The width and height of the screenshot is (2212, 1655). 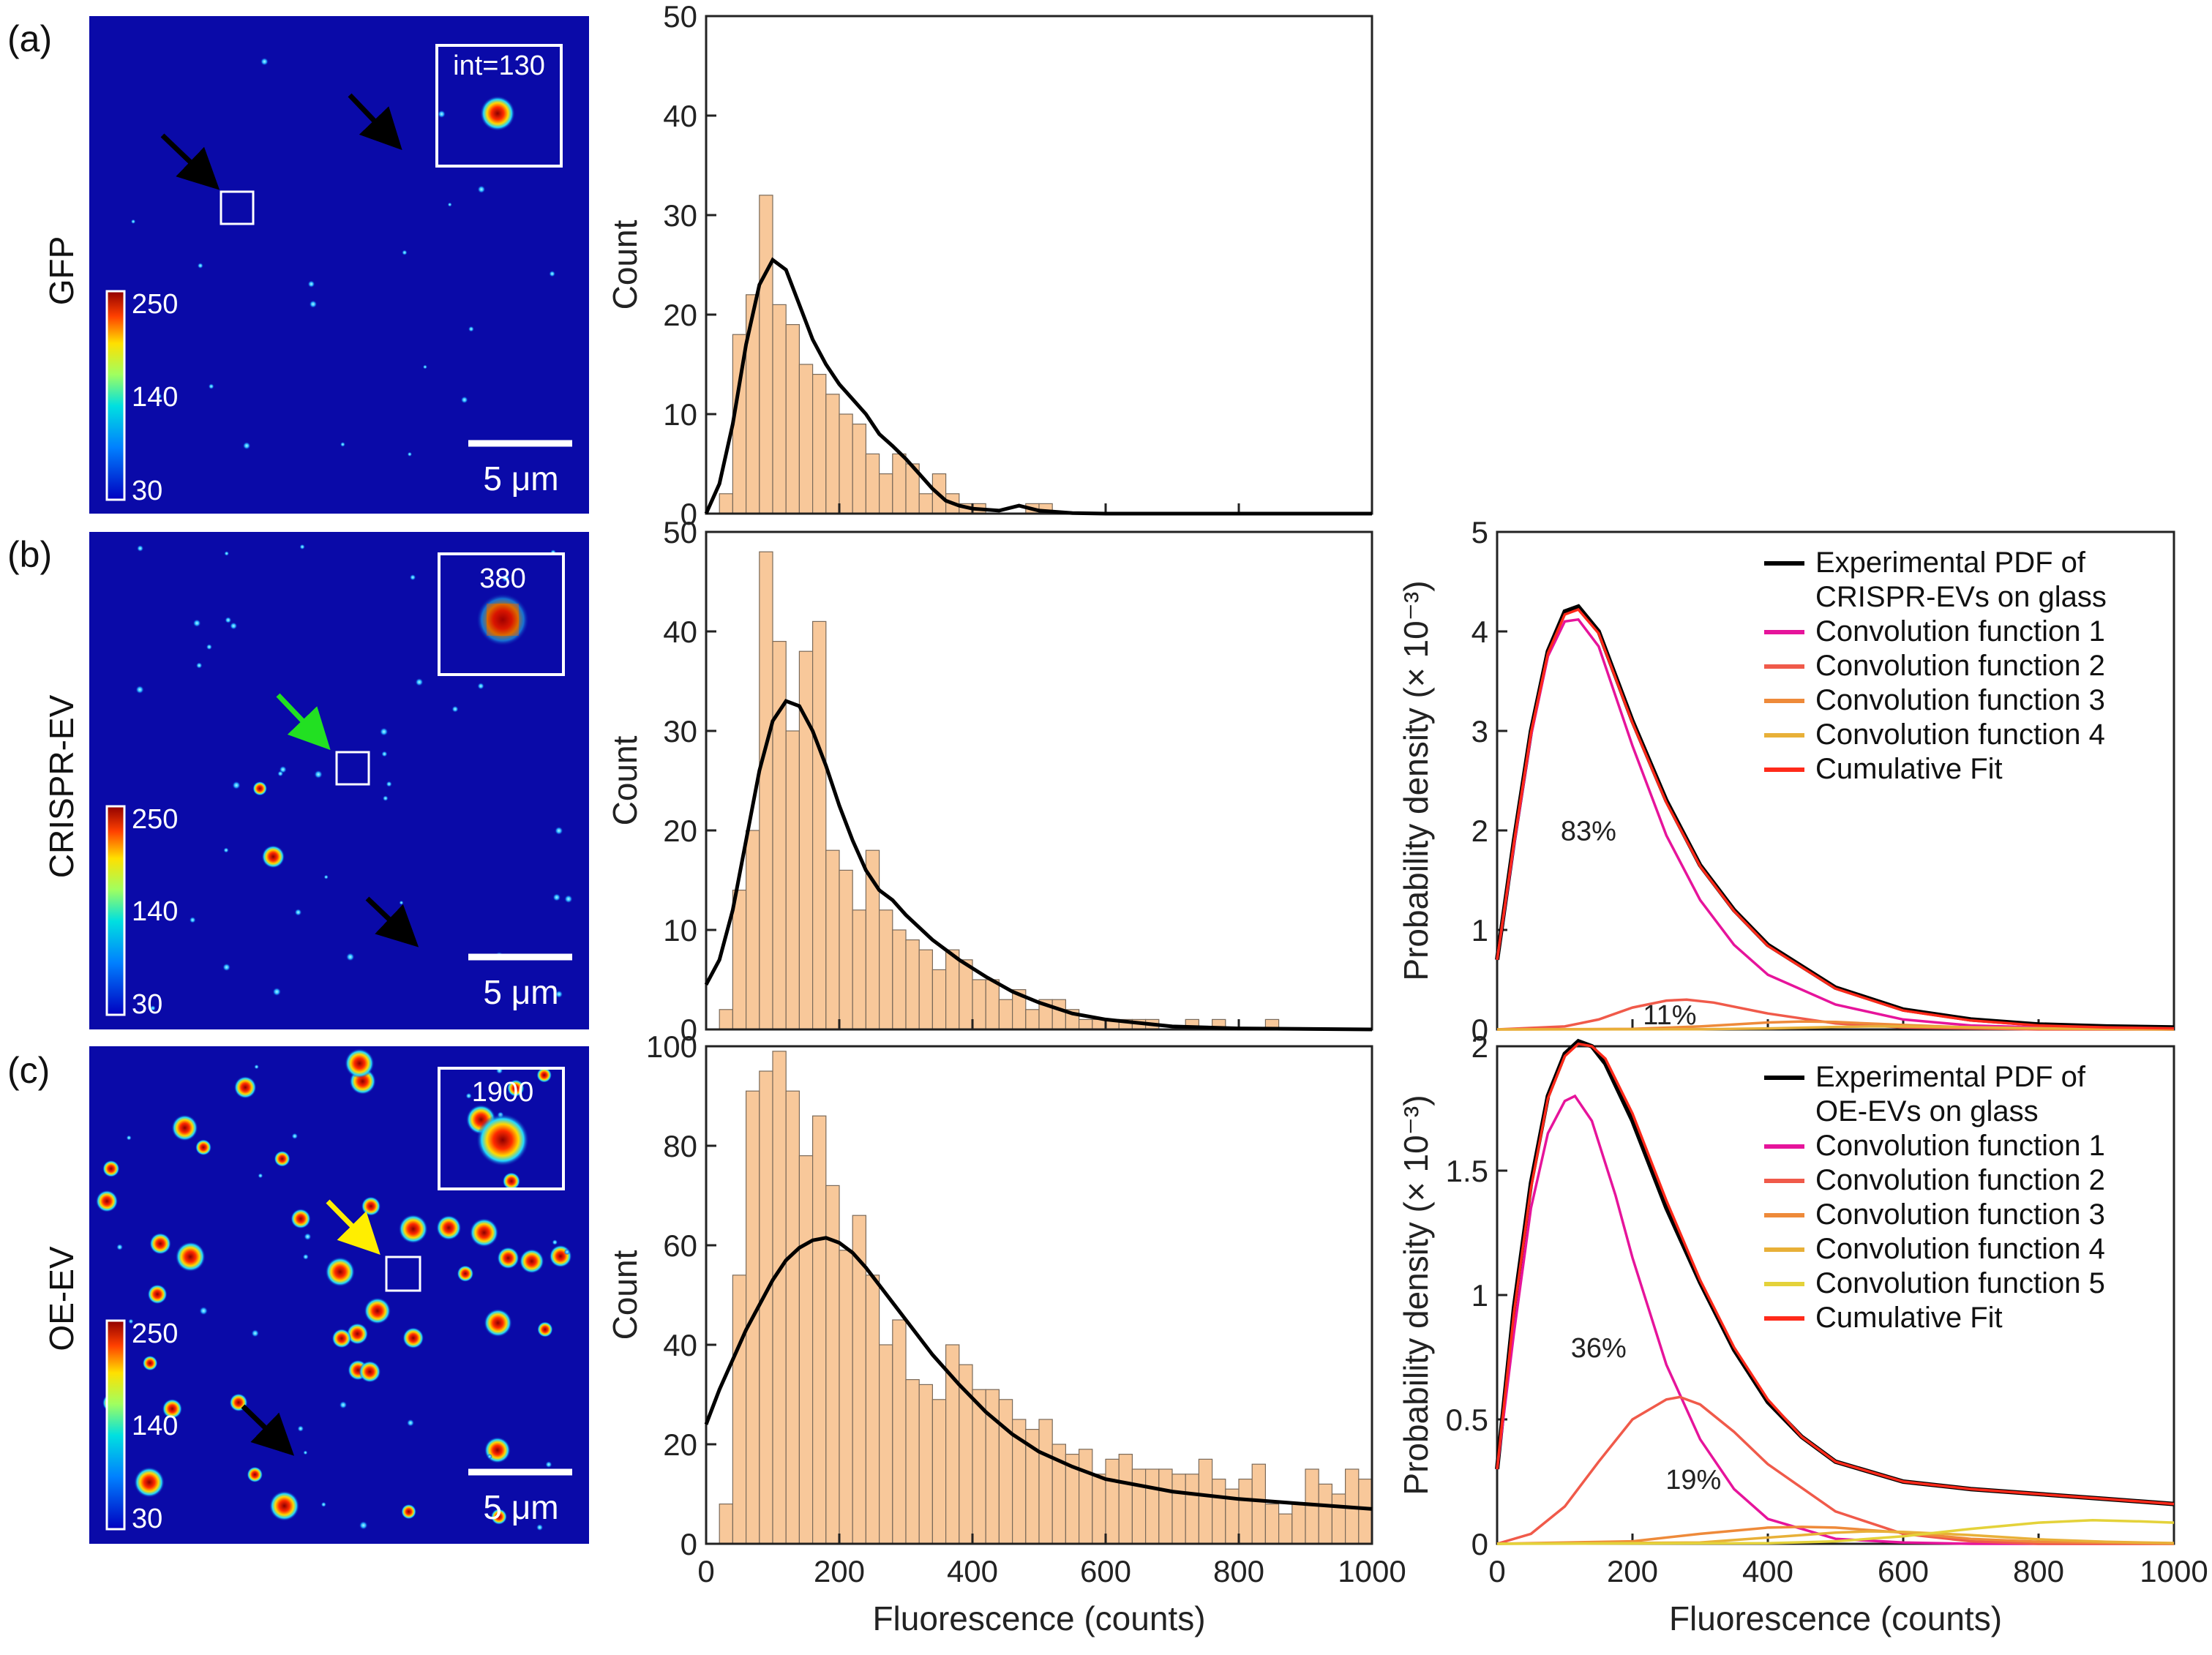 What do you see at coordinates (1416, 780) in the screenshot?
I see `y-axis-title: Probability density (× 10⁻³)` at bounding box center [1416, 780].